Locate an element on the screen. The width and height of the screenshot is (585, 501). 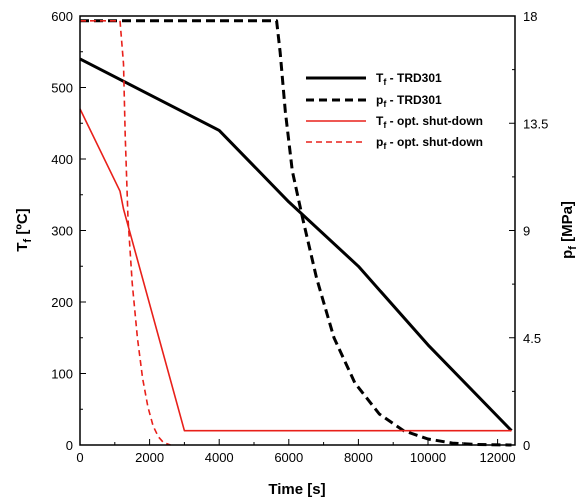
legend-label-pf-trd301: pf - TRD301 is located at coordinates (409, 101).